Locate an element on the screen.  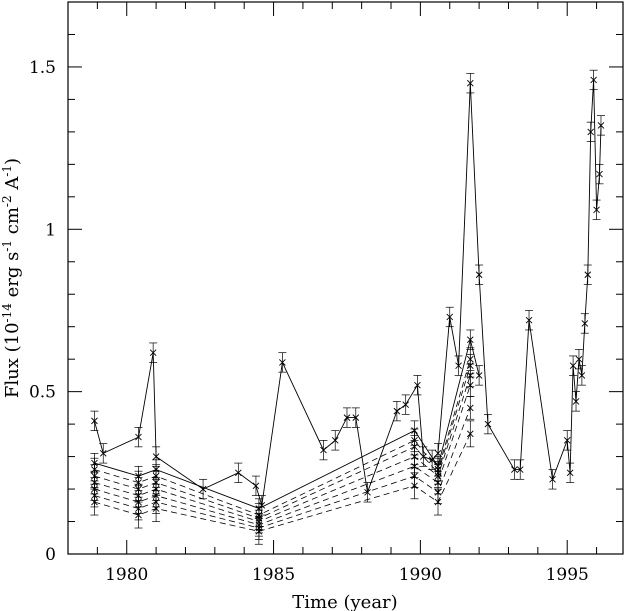
y-tick-label: 0.5 is located at coordinates (42, 393).